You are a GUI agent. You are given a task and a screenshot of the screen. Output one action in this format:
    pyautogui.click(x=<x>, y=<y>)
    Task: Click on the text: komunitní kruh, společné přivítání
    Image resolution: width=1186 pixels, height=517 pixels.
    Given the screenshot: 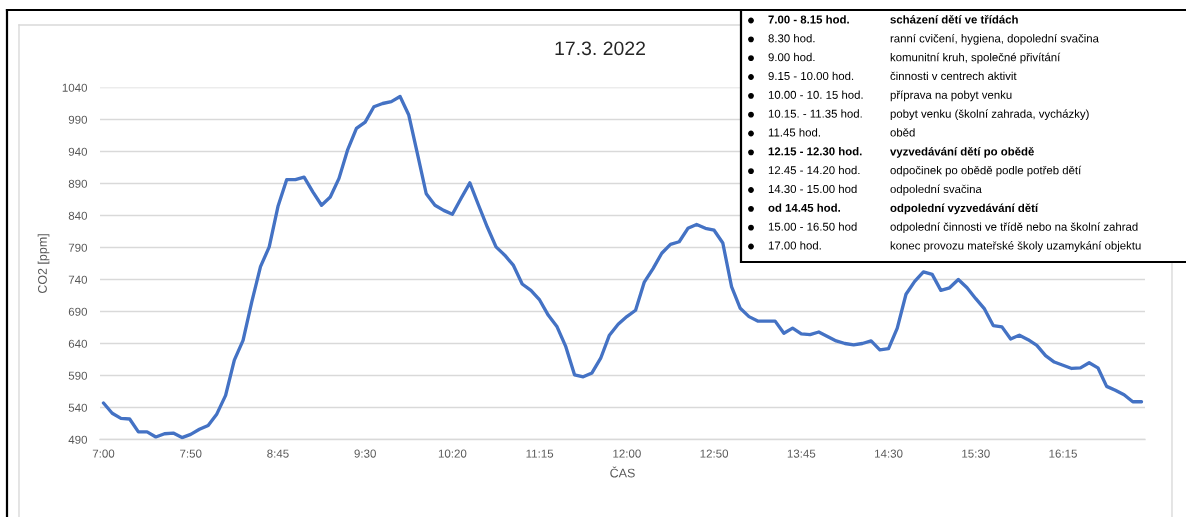 What is the action you would take?
    pyautogui.click(x=975, y=58)
    